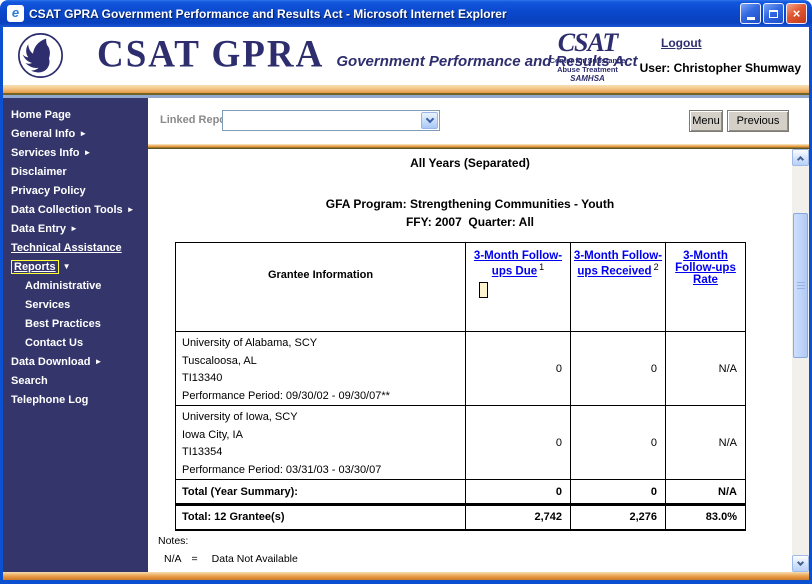  Describe the element at coordinates (587, 60) in the screenshot. I see `csat-logo-line1: Center for Substance` at that location.